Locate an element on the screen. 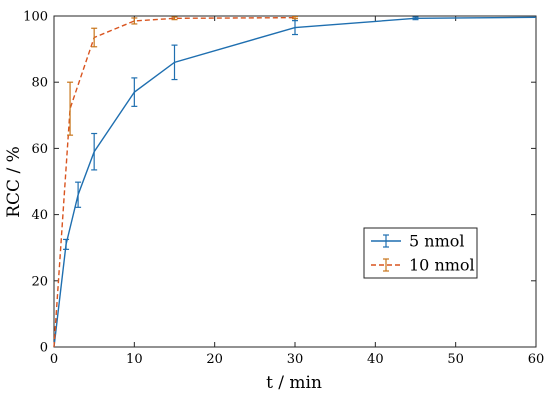  legend-box is located at coordinates (420, 253).